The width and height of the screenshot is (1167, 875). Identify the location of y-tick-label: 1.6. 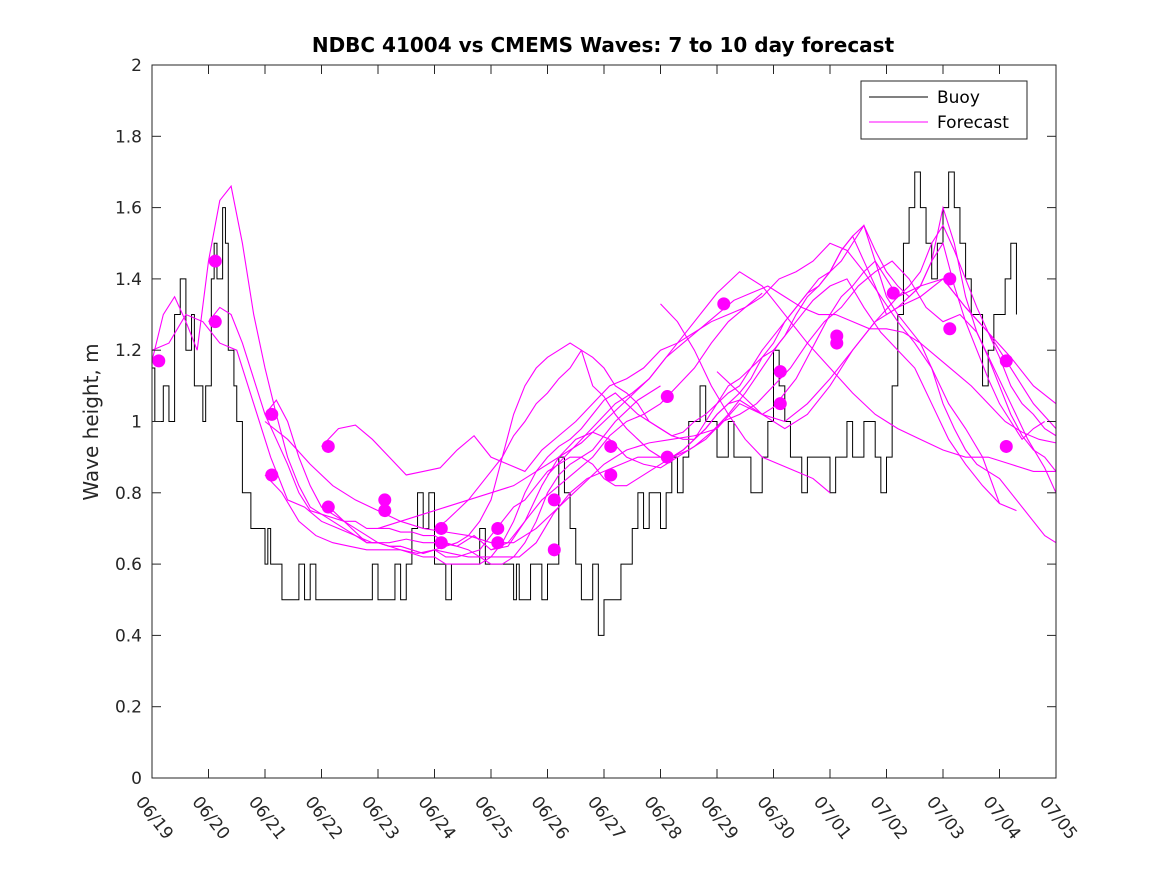
(128, 209).